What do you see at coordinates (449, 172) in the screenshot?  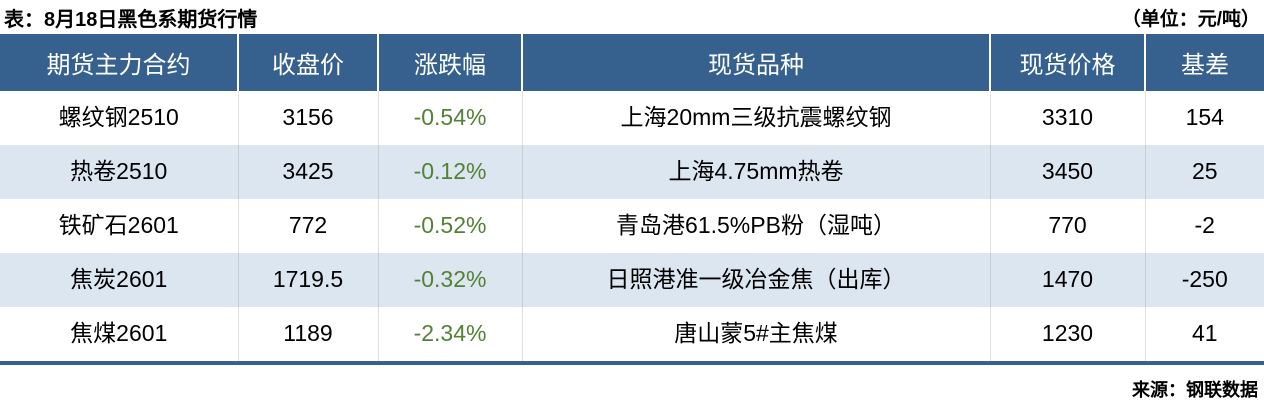 I see `change-cell: -0.12%` at bounding box center [449, 172].